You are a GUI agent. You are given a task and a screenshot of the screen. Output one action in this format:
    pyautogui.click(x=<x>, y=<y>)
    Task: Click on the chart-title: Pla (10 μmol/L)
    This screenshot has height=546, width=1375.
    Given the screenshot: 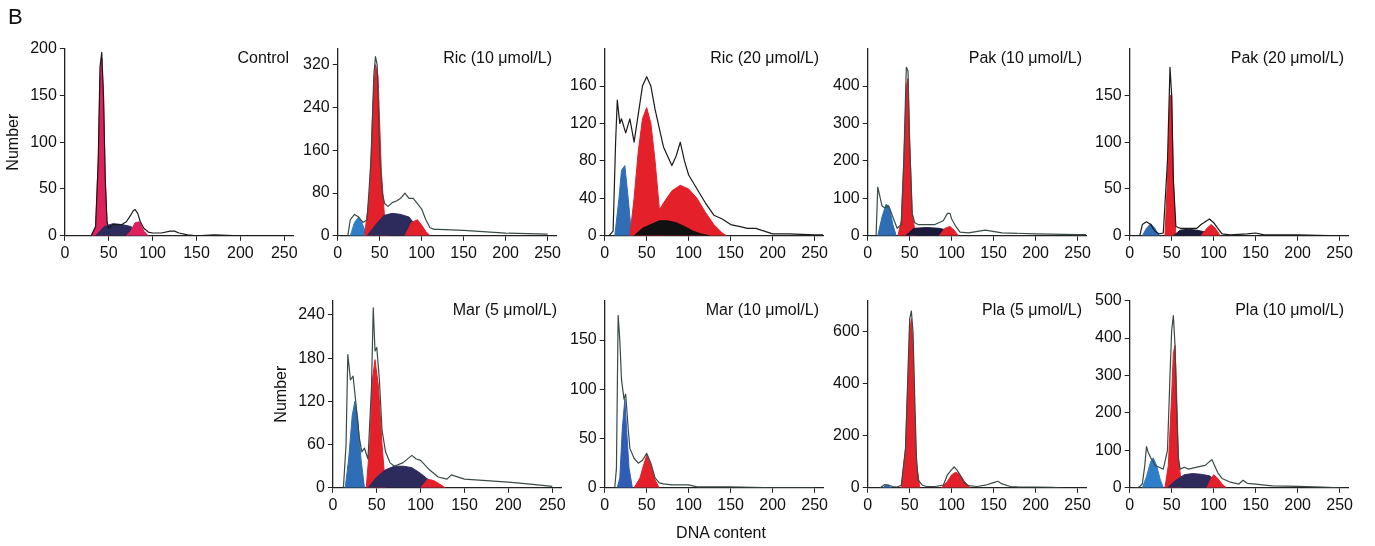 What is the action you would take?
    pyautogui.click(x=1289, y=310)
    